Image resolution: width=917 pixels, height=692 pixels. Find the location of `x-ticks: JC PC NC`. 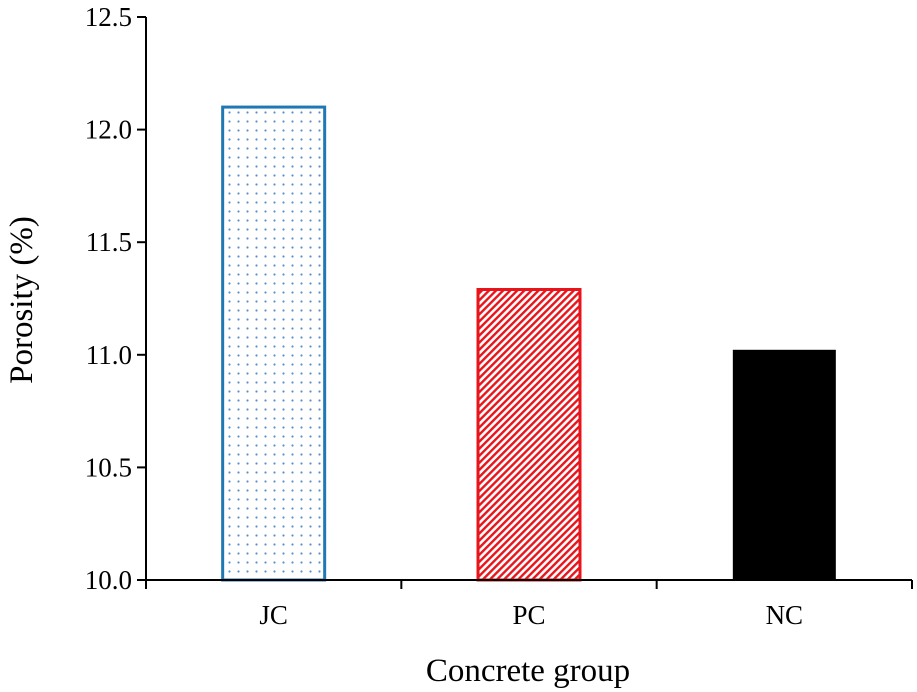

x-ticks: JC PC NC is located at coordinates (529, 605).